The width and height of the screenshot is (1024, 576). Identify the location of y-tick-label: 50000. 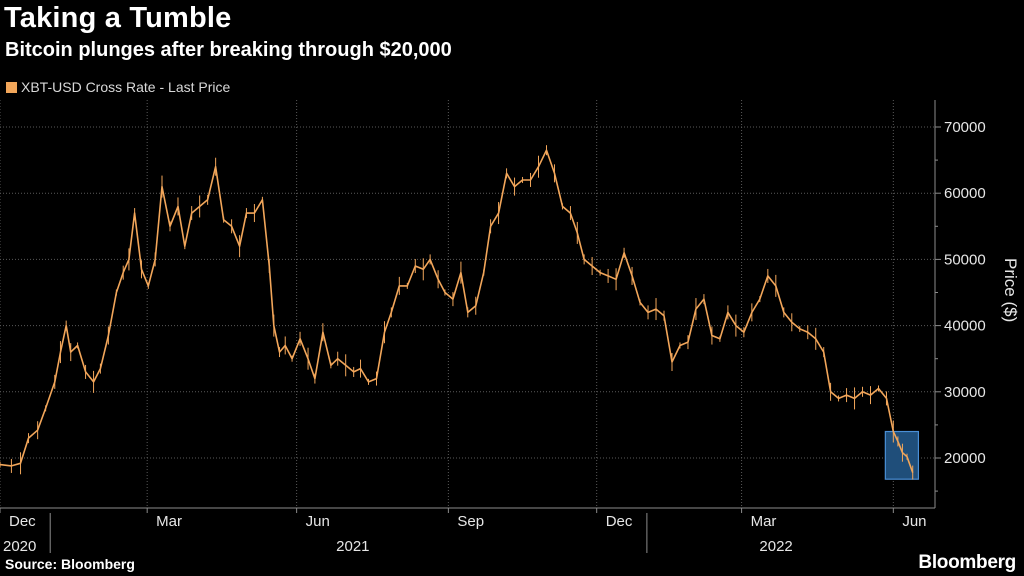
(965, 259).